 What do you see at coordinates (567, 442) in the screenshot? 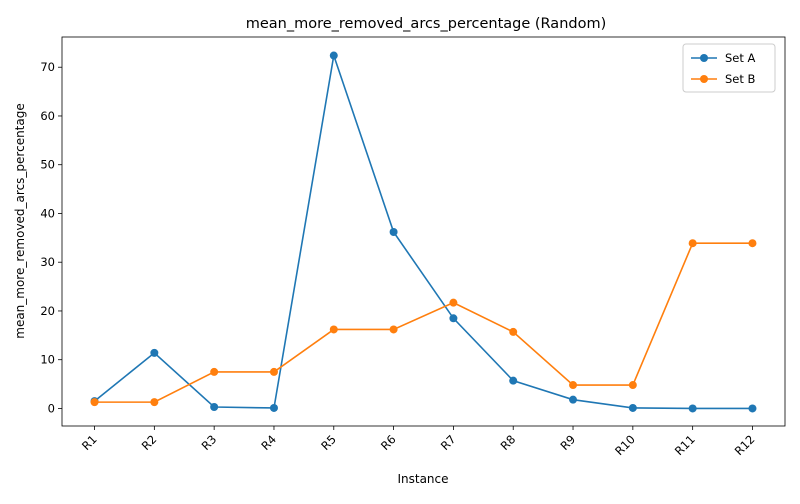
I see `x-tick-label: R9` at bounding box center [567, 442].